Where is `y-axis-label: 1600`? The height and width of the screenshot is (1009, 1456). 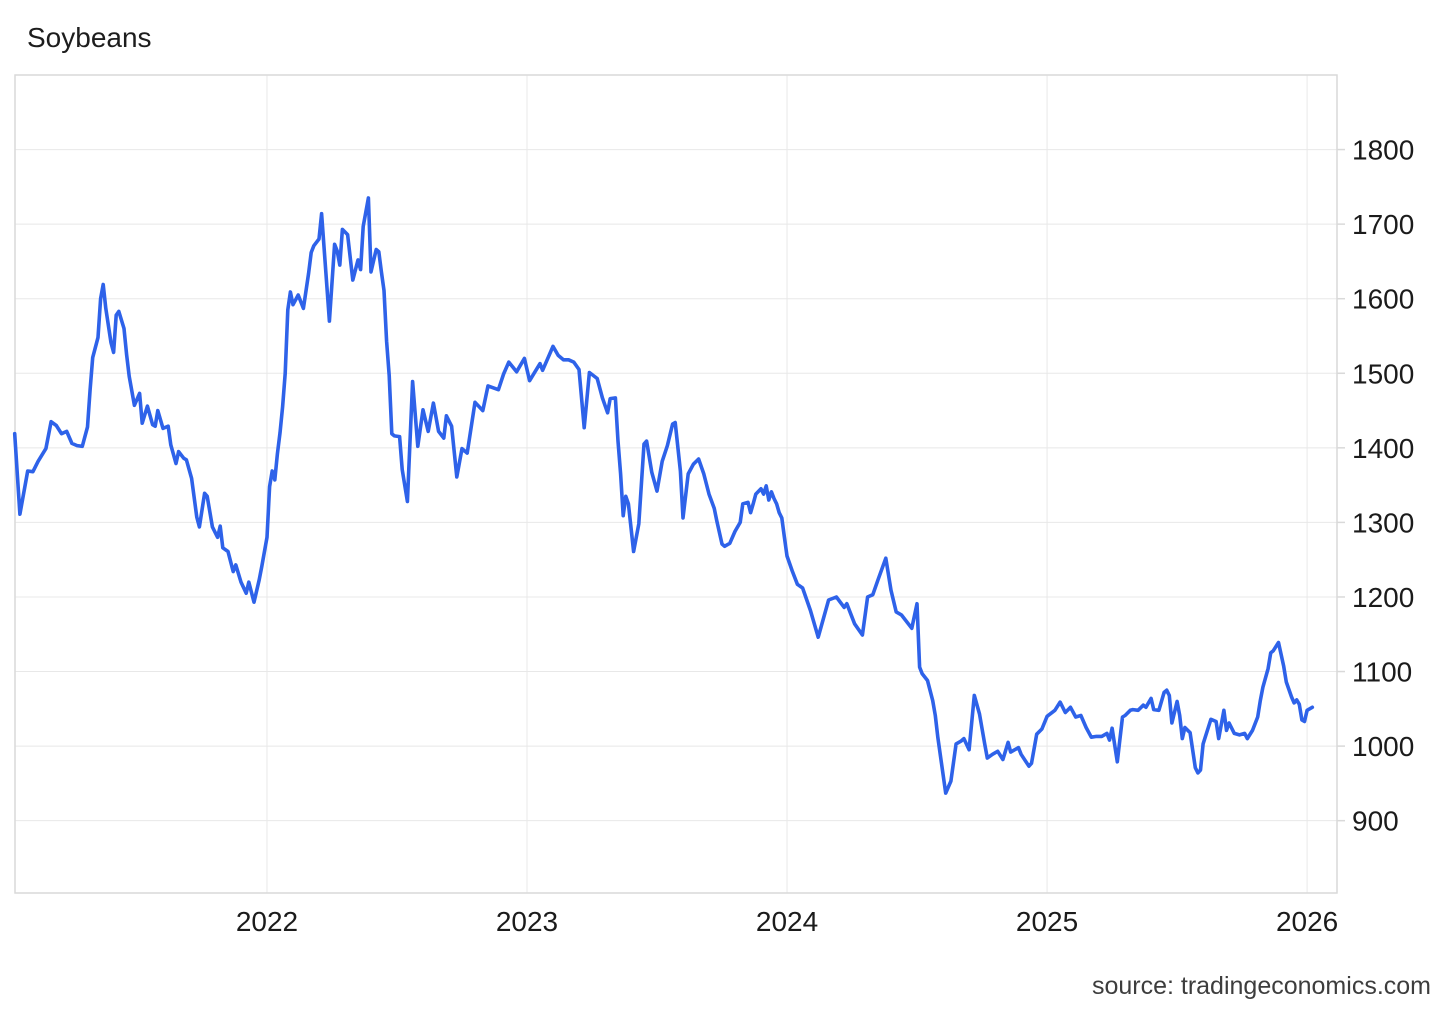 y-axis-label: 1600 is located at coordinates (1383, 299).